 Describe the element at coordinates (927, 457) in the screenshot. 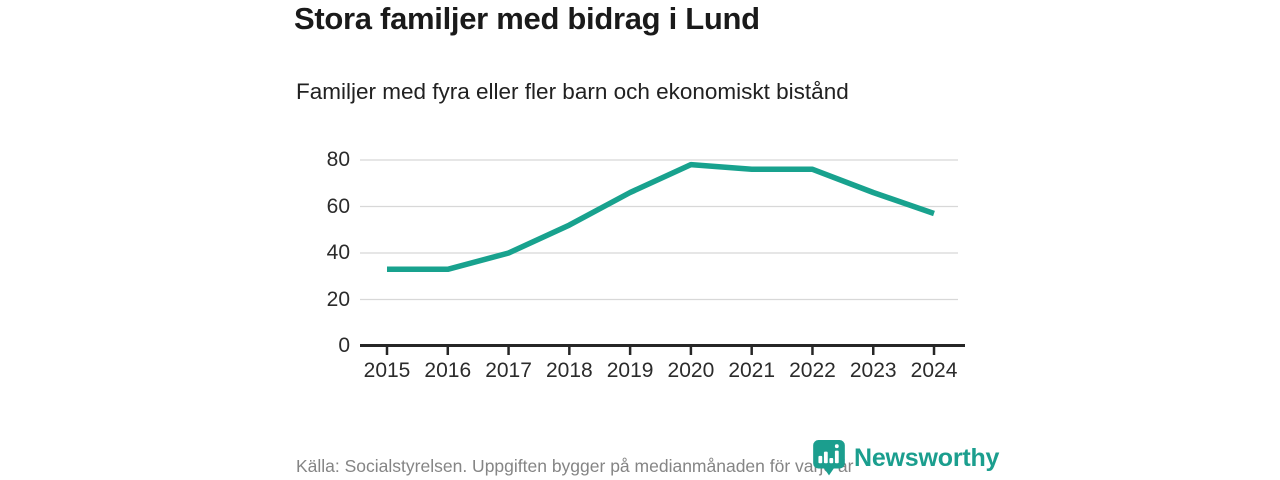

I see `newsworthy-wordmark: Newsworthy` at that location.